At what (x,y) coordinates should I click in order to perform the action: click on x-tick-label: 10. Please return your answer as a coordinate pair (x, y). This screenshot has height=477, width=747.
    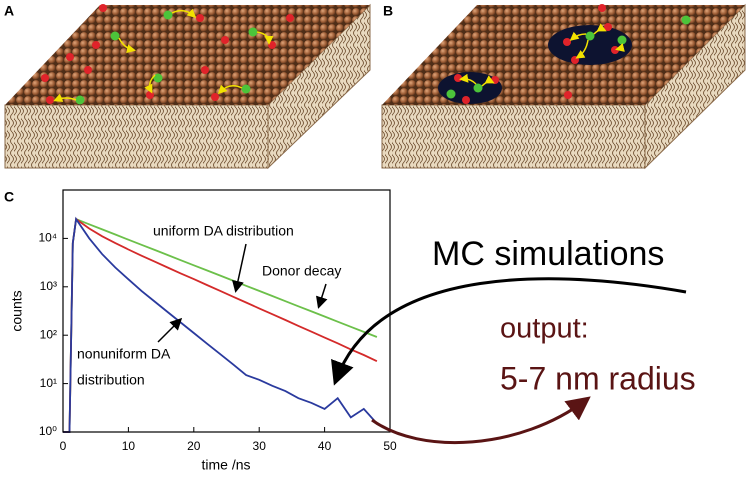
    Looking at the image, I should click on (129, 446).